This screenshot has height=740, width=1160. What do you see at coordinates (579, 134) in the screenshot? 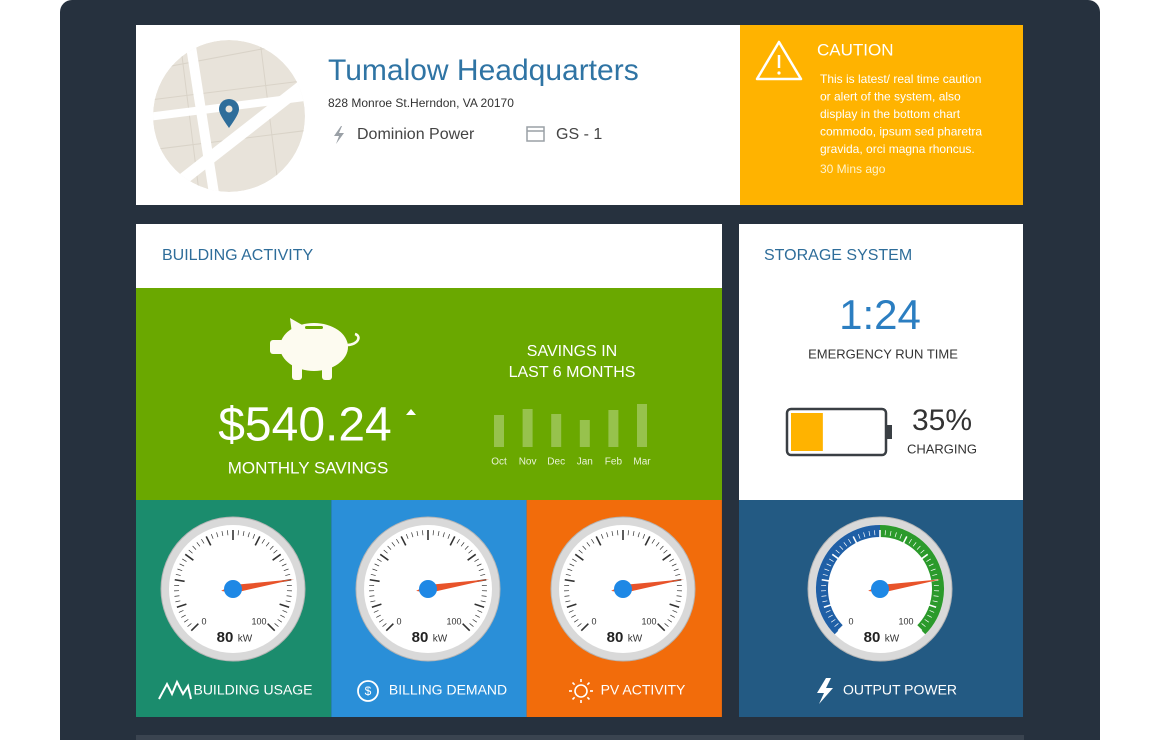
I see `rate: GS - 1` at bounding box center [579, 134].